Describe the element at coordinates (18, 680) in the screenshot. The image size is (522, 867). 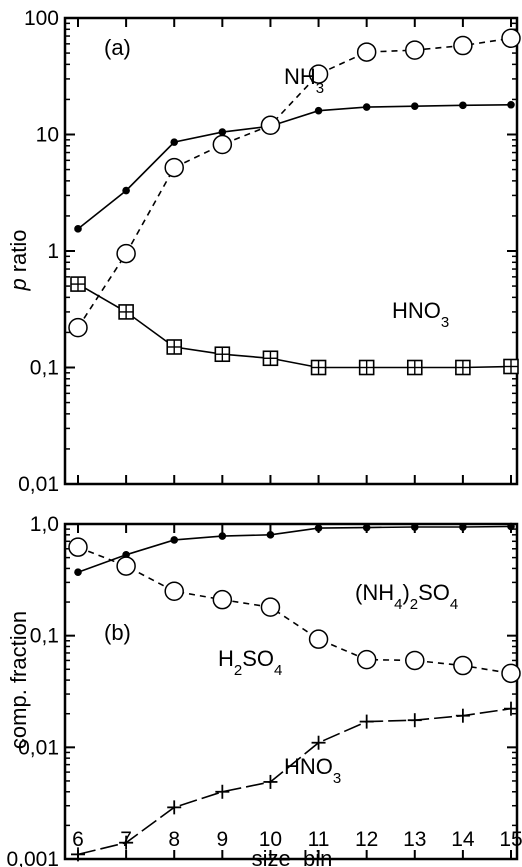
I see `panel-b-ylabel: comp. fraction` at that location.